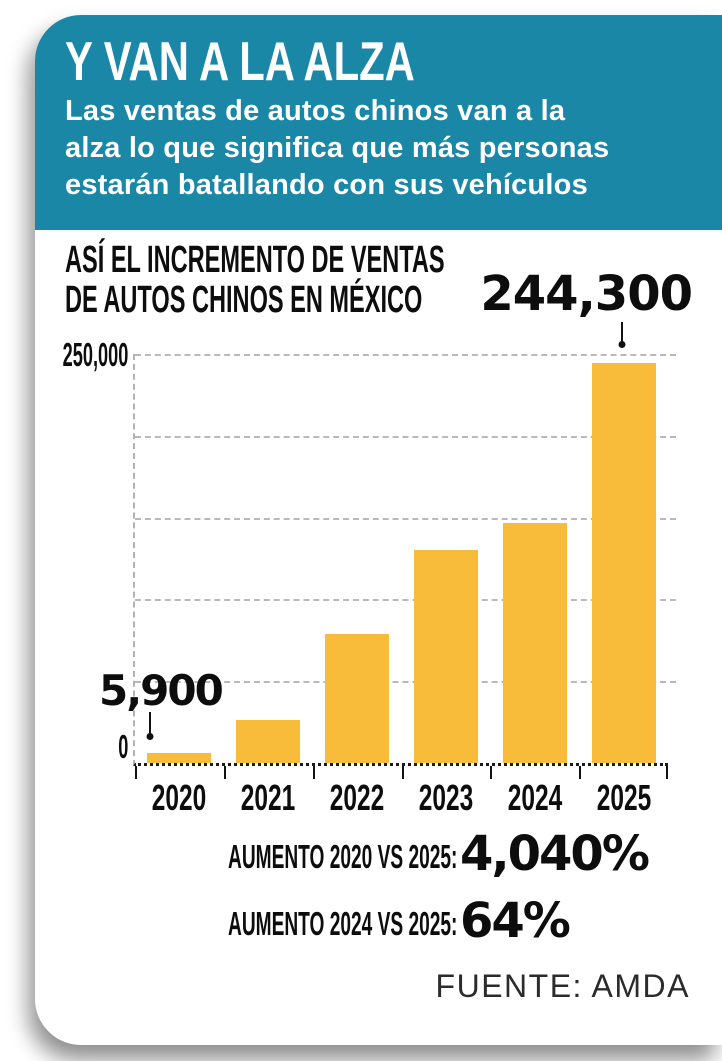  Describe the element at coordinates (268, 797) in the screenshot. I see `x-axis-label-2021: 2021` at that location.